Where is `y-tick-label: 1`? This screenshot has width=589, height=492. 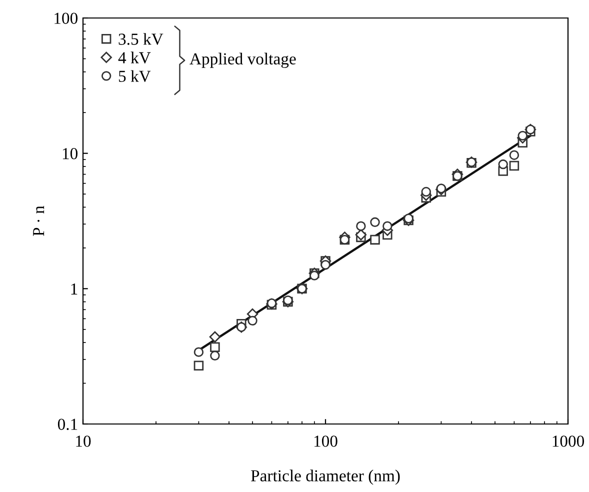
y-tick-label: 1 is located at coordinates (74, 288).